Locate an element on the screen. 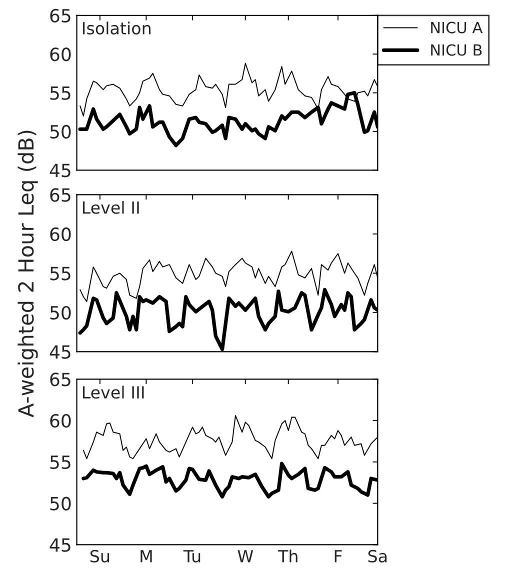  x-tick-label: Su is located at coordinates (99, 556).